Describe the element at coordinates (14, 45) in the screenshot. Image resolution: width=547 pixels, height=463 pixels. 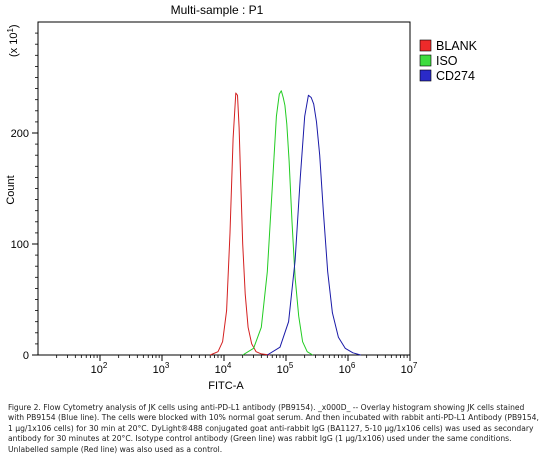
I see `y-multiplier-text: (x 10` at that location.